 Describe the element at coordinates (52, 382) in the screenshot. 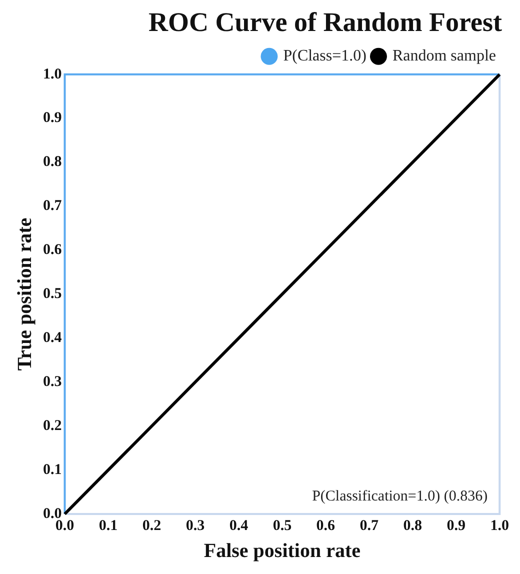

I see `y-tick-label: 0.3` at that location.